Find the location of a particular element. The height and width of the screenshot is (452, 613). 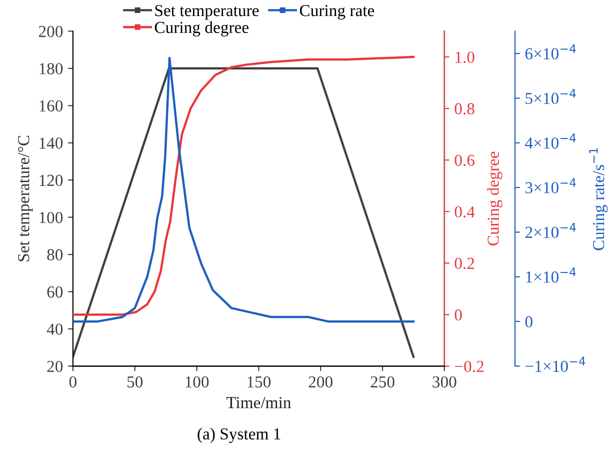

y2-tick-label: 1.0 is located at coordinates (465, 57).